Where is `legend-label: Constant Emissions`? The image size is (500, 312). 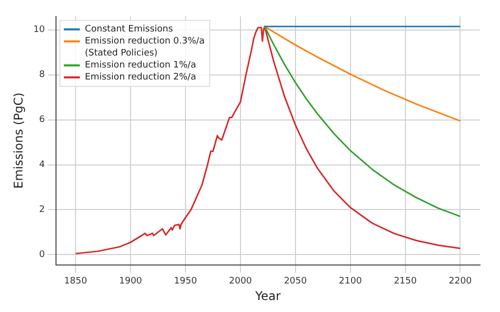 legend-label: Constant Emissions is located at coordinates (129, 29).